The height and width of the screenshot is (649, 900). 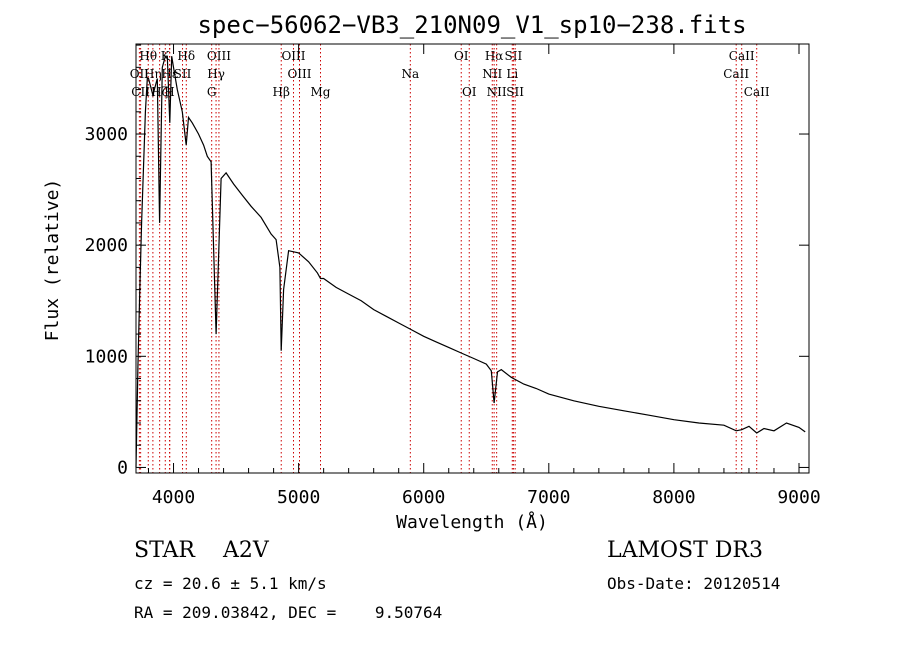 I want to click on y-tick-label: 2000, so click(x=106, y=245).